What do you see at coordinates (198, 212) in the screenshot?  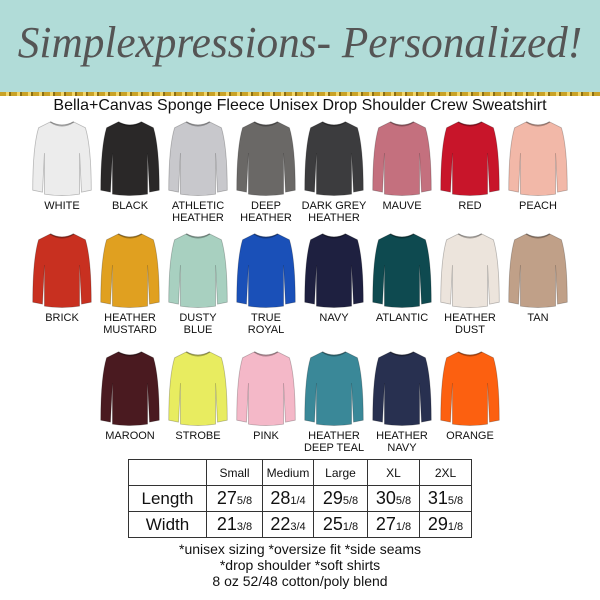 I see `color-label: ATHLETIC HEATHER` at bounding box center [198, 212].